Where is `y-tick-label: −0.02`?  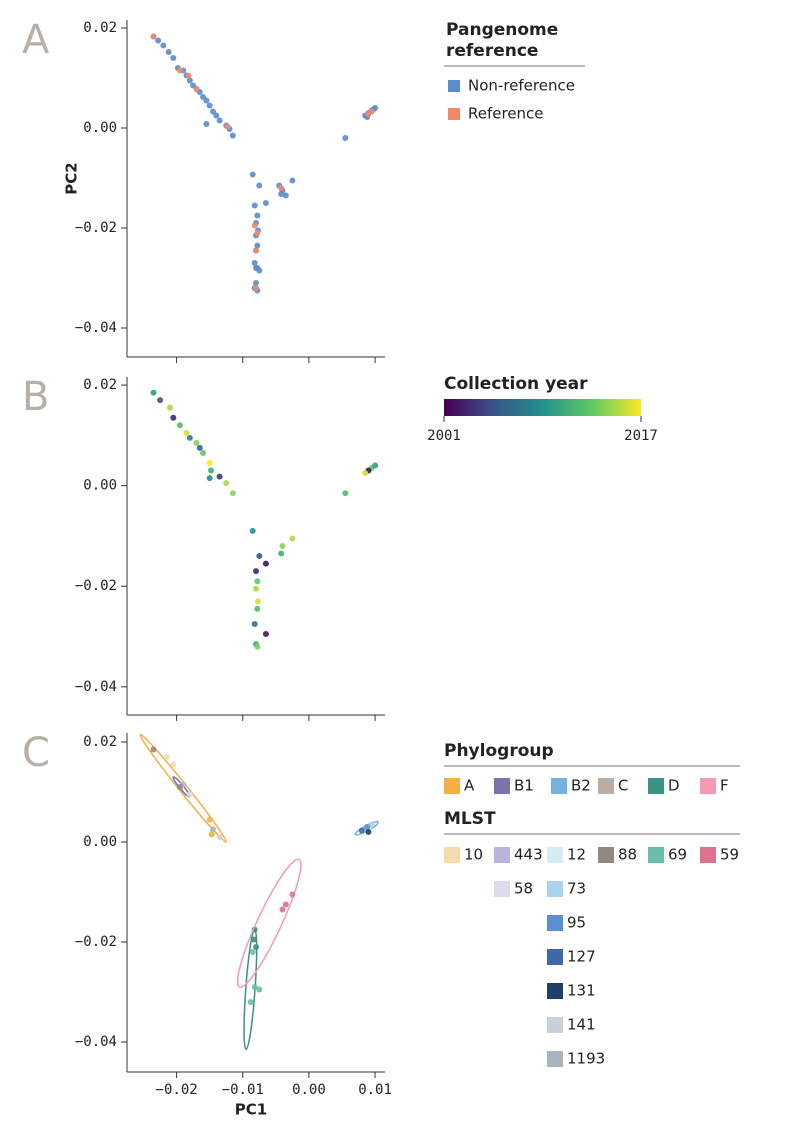
y-tick-label: −0.02 is located at coordinates (96, 228).